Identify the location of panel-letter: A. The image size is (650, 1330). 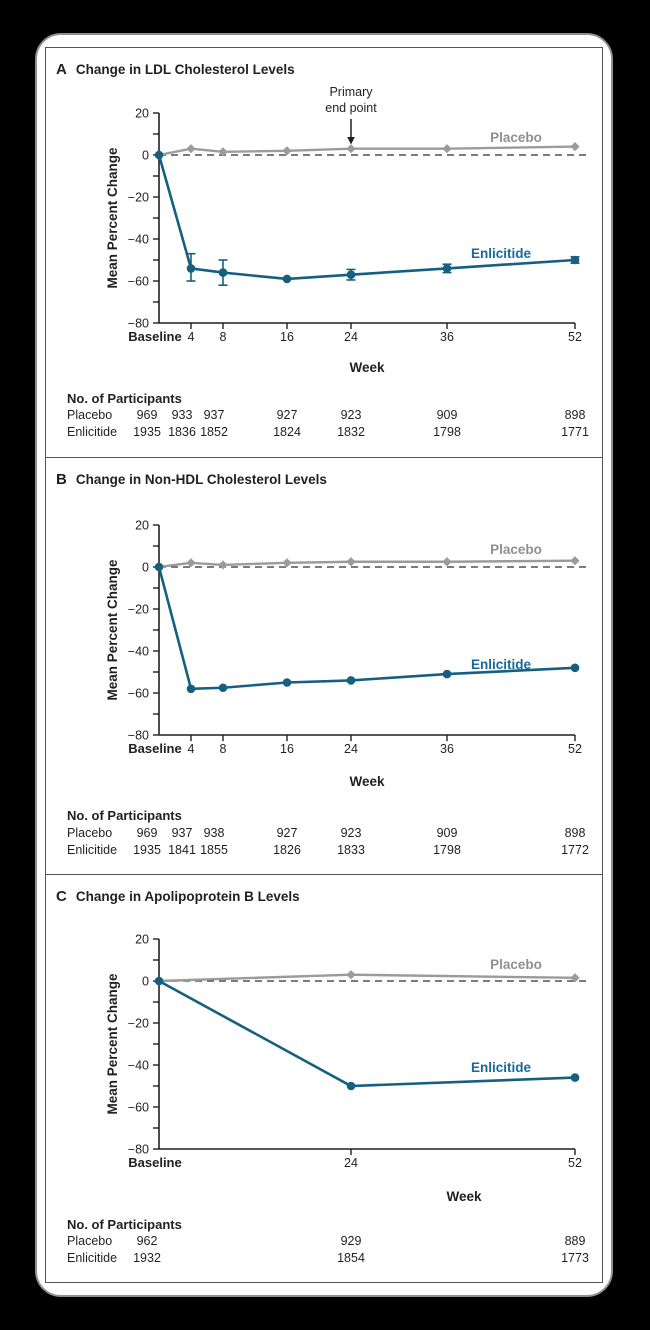
(61, 69).